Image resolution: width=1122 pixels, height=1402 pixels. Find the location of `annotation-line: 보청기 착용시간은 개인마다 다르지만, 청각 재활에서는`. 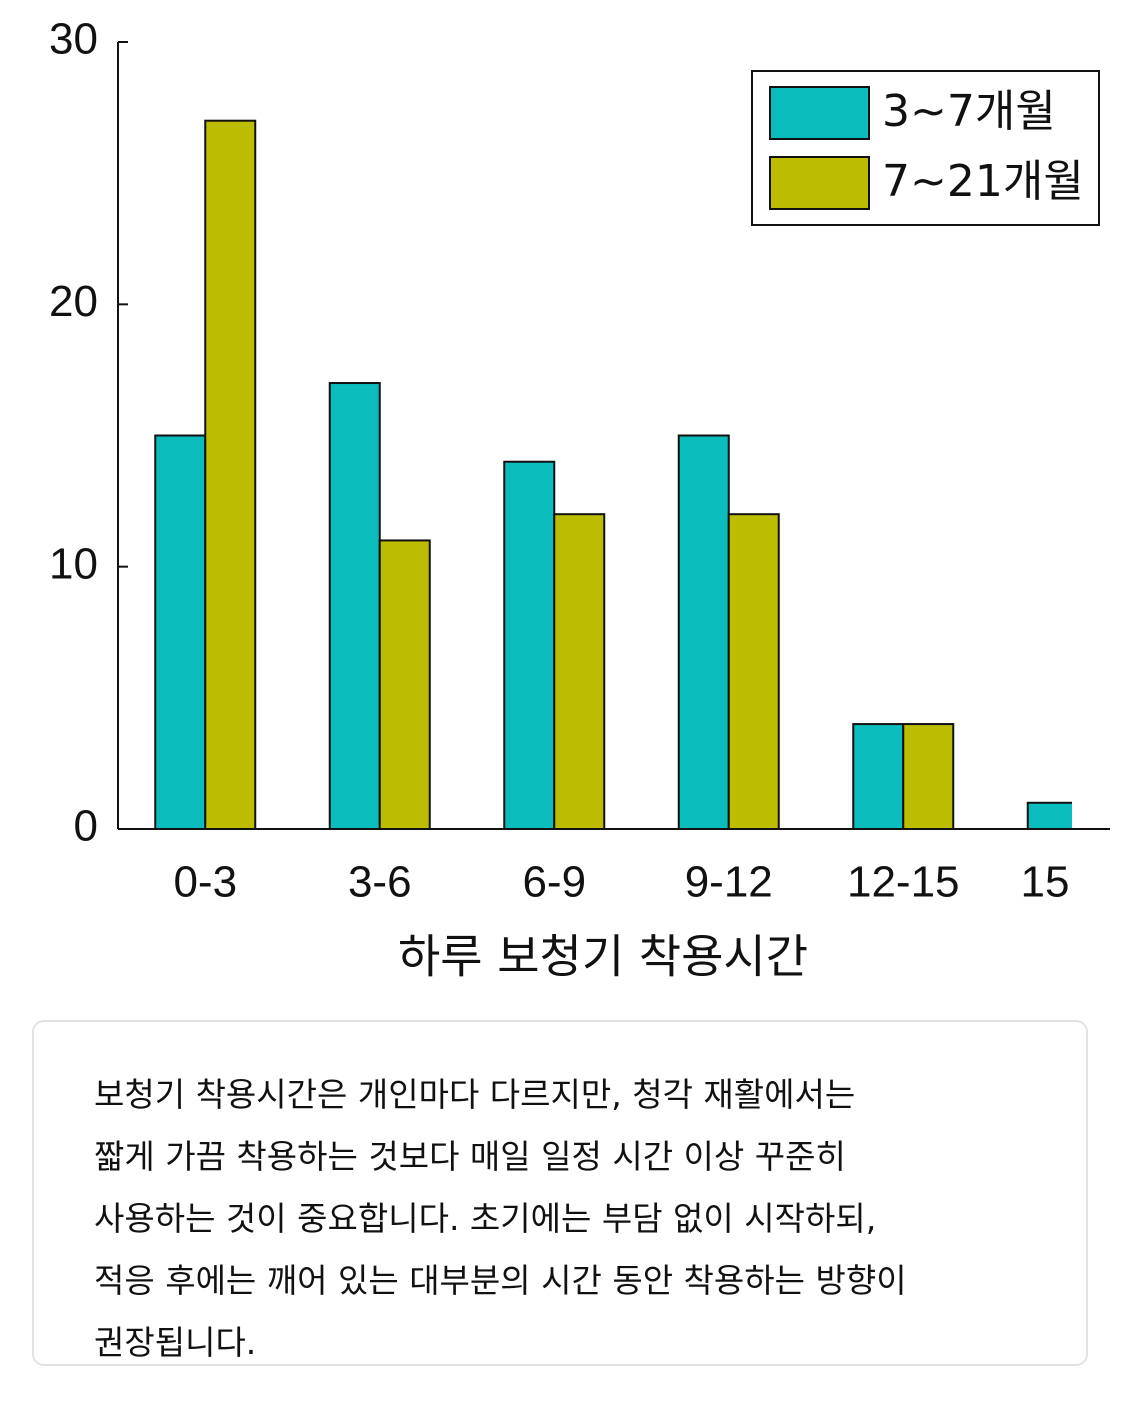

annotation-line: 보청기 착용시간은 개인마다 다르지만, 청각 재활에서는 is located at coordinates (475, 1094).